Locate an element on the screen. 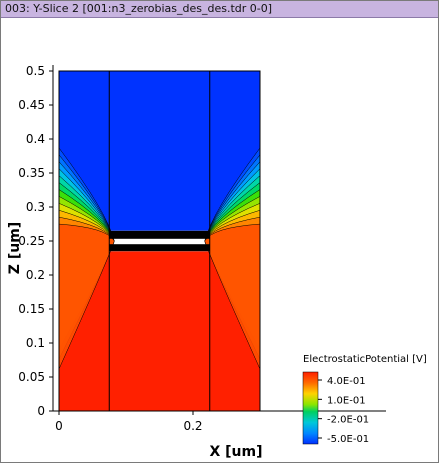 This screenshot has height=463, width=439. y-tick-label: 0.5 is located at coordinates (35, 71).